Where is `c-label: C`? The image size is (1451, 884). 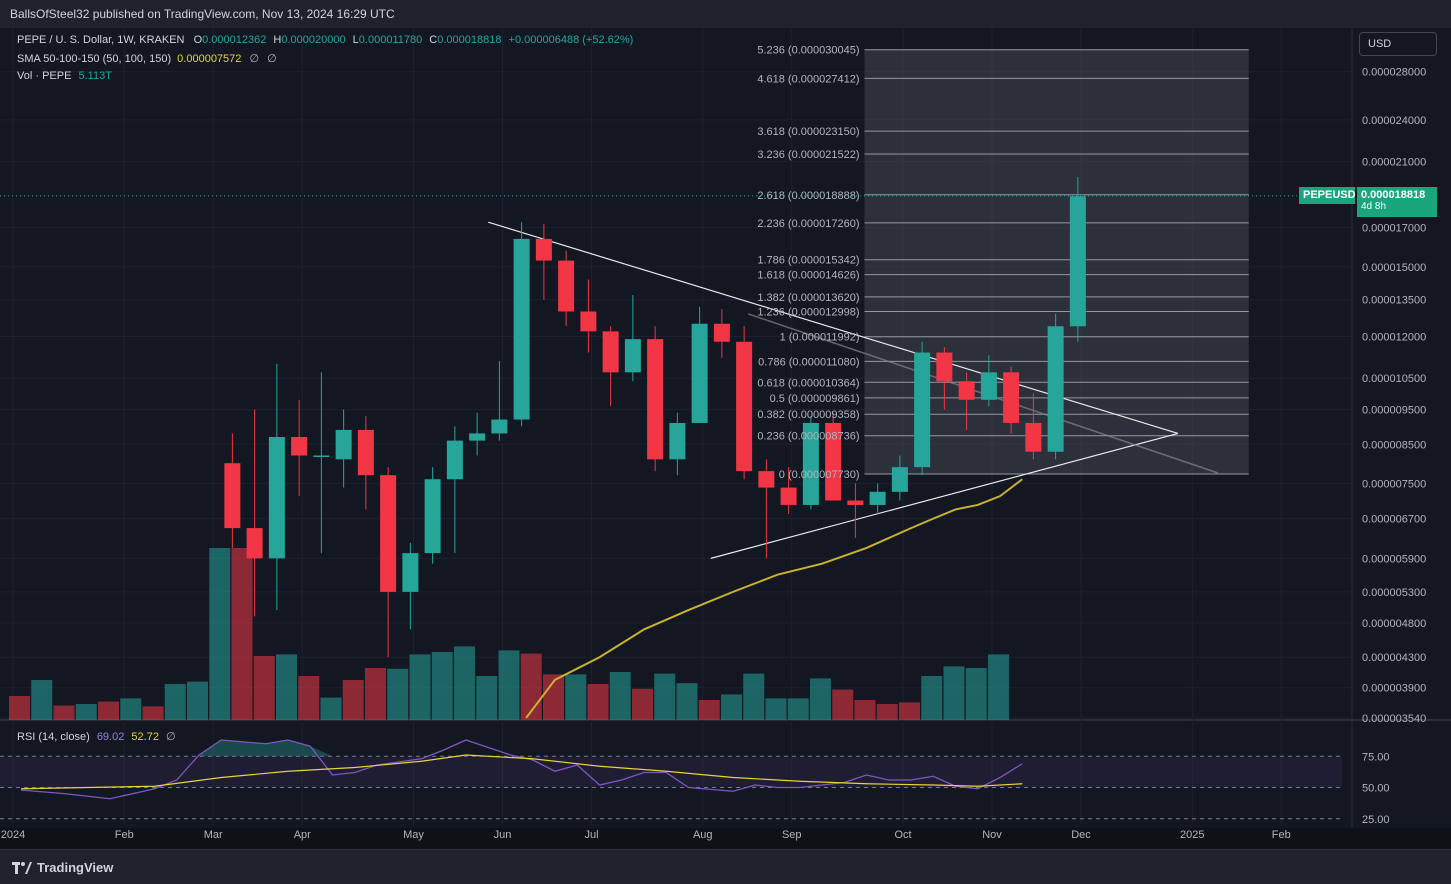 c-label: C is located at coordinates (433, 40).